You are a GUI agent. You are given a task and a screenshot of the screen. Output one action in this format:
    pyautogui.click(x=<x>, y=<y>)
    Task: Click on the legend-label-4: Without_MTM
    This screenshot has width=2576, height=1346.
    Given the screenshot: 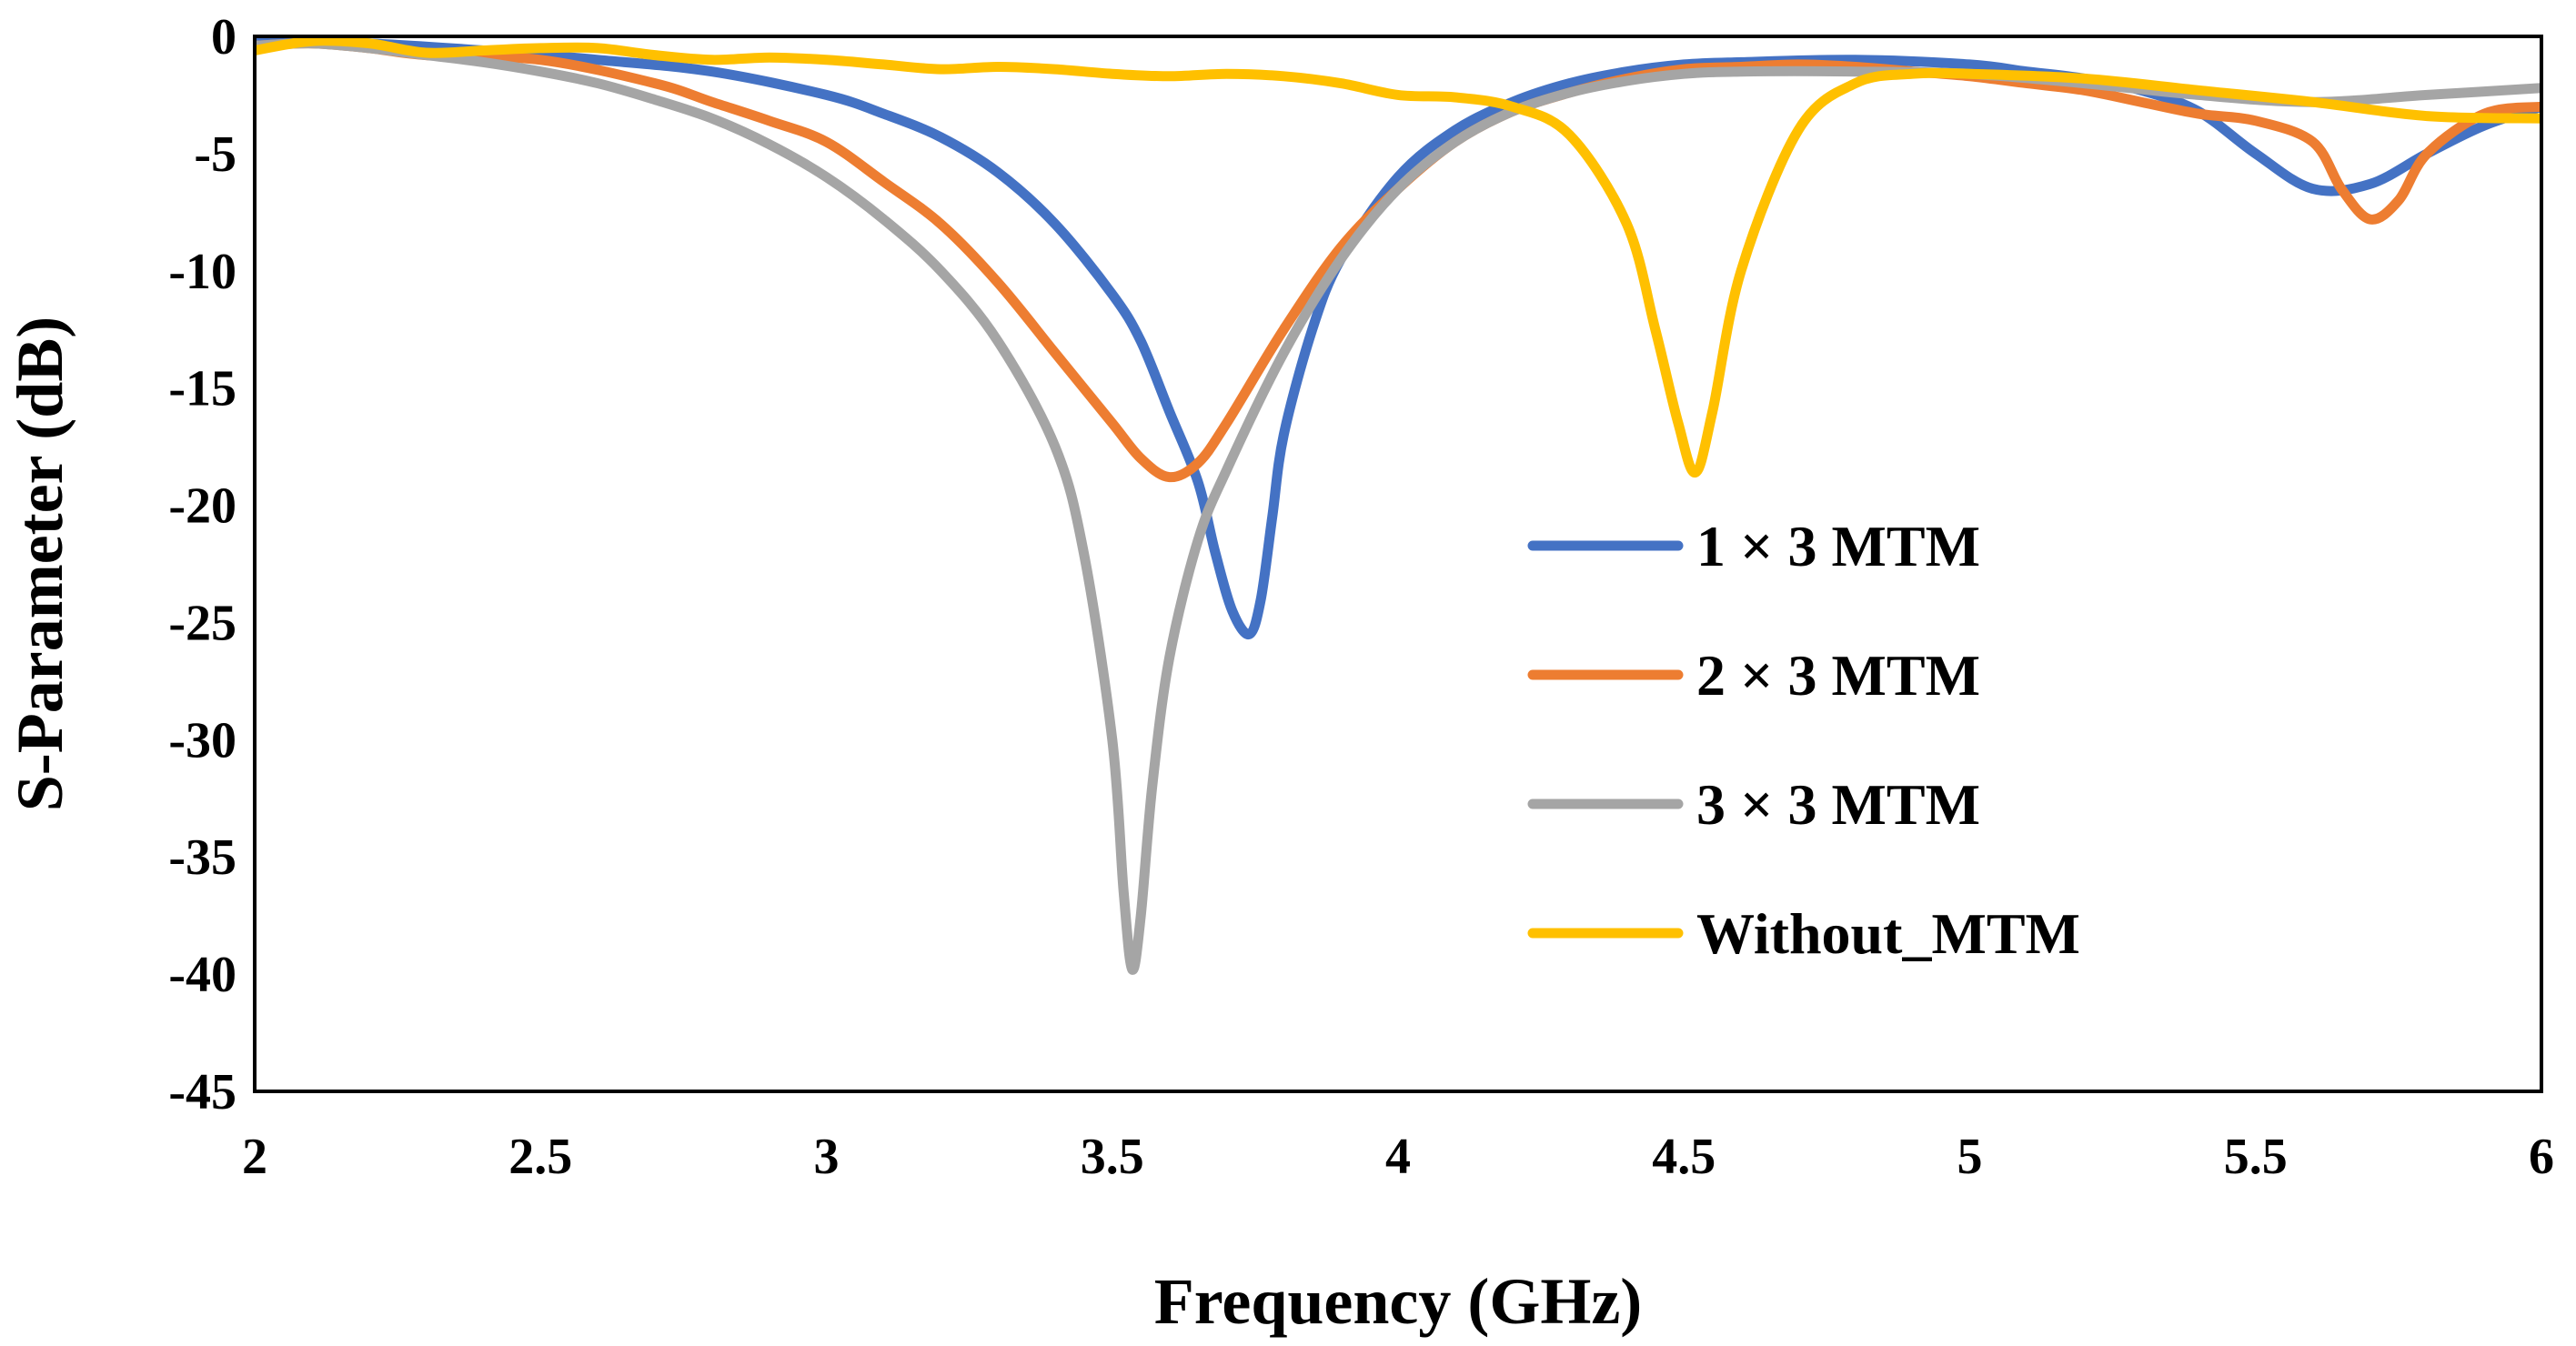 What is the action you would take?
    pyautogui.click(x=1888, y=934)
    